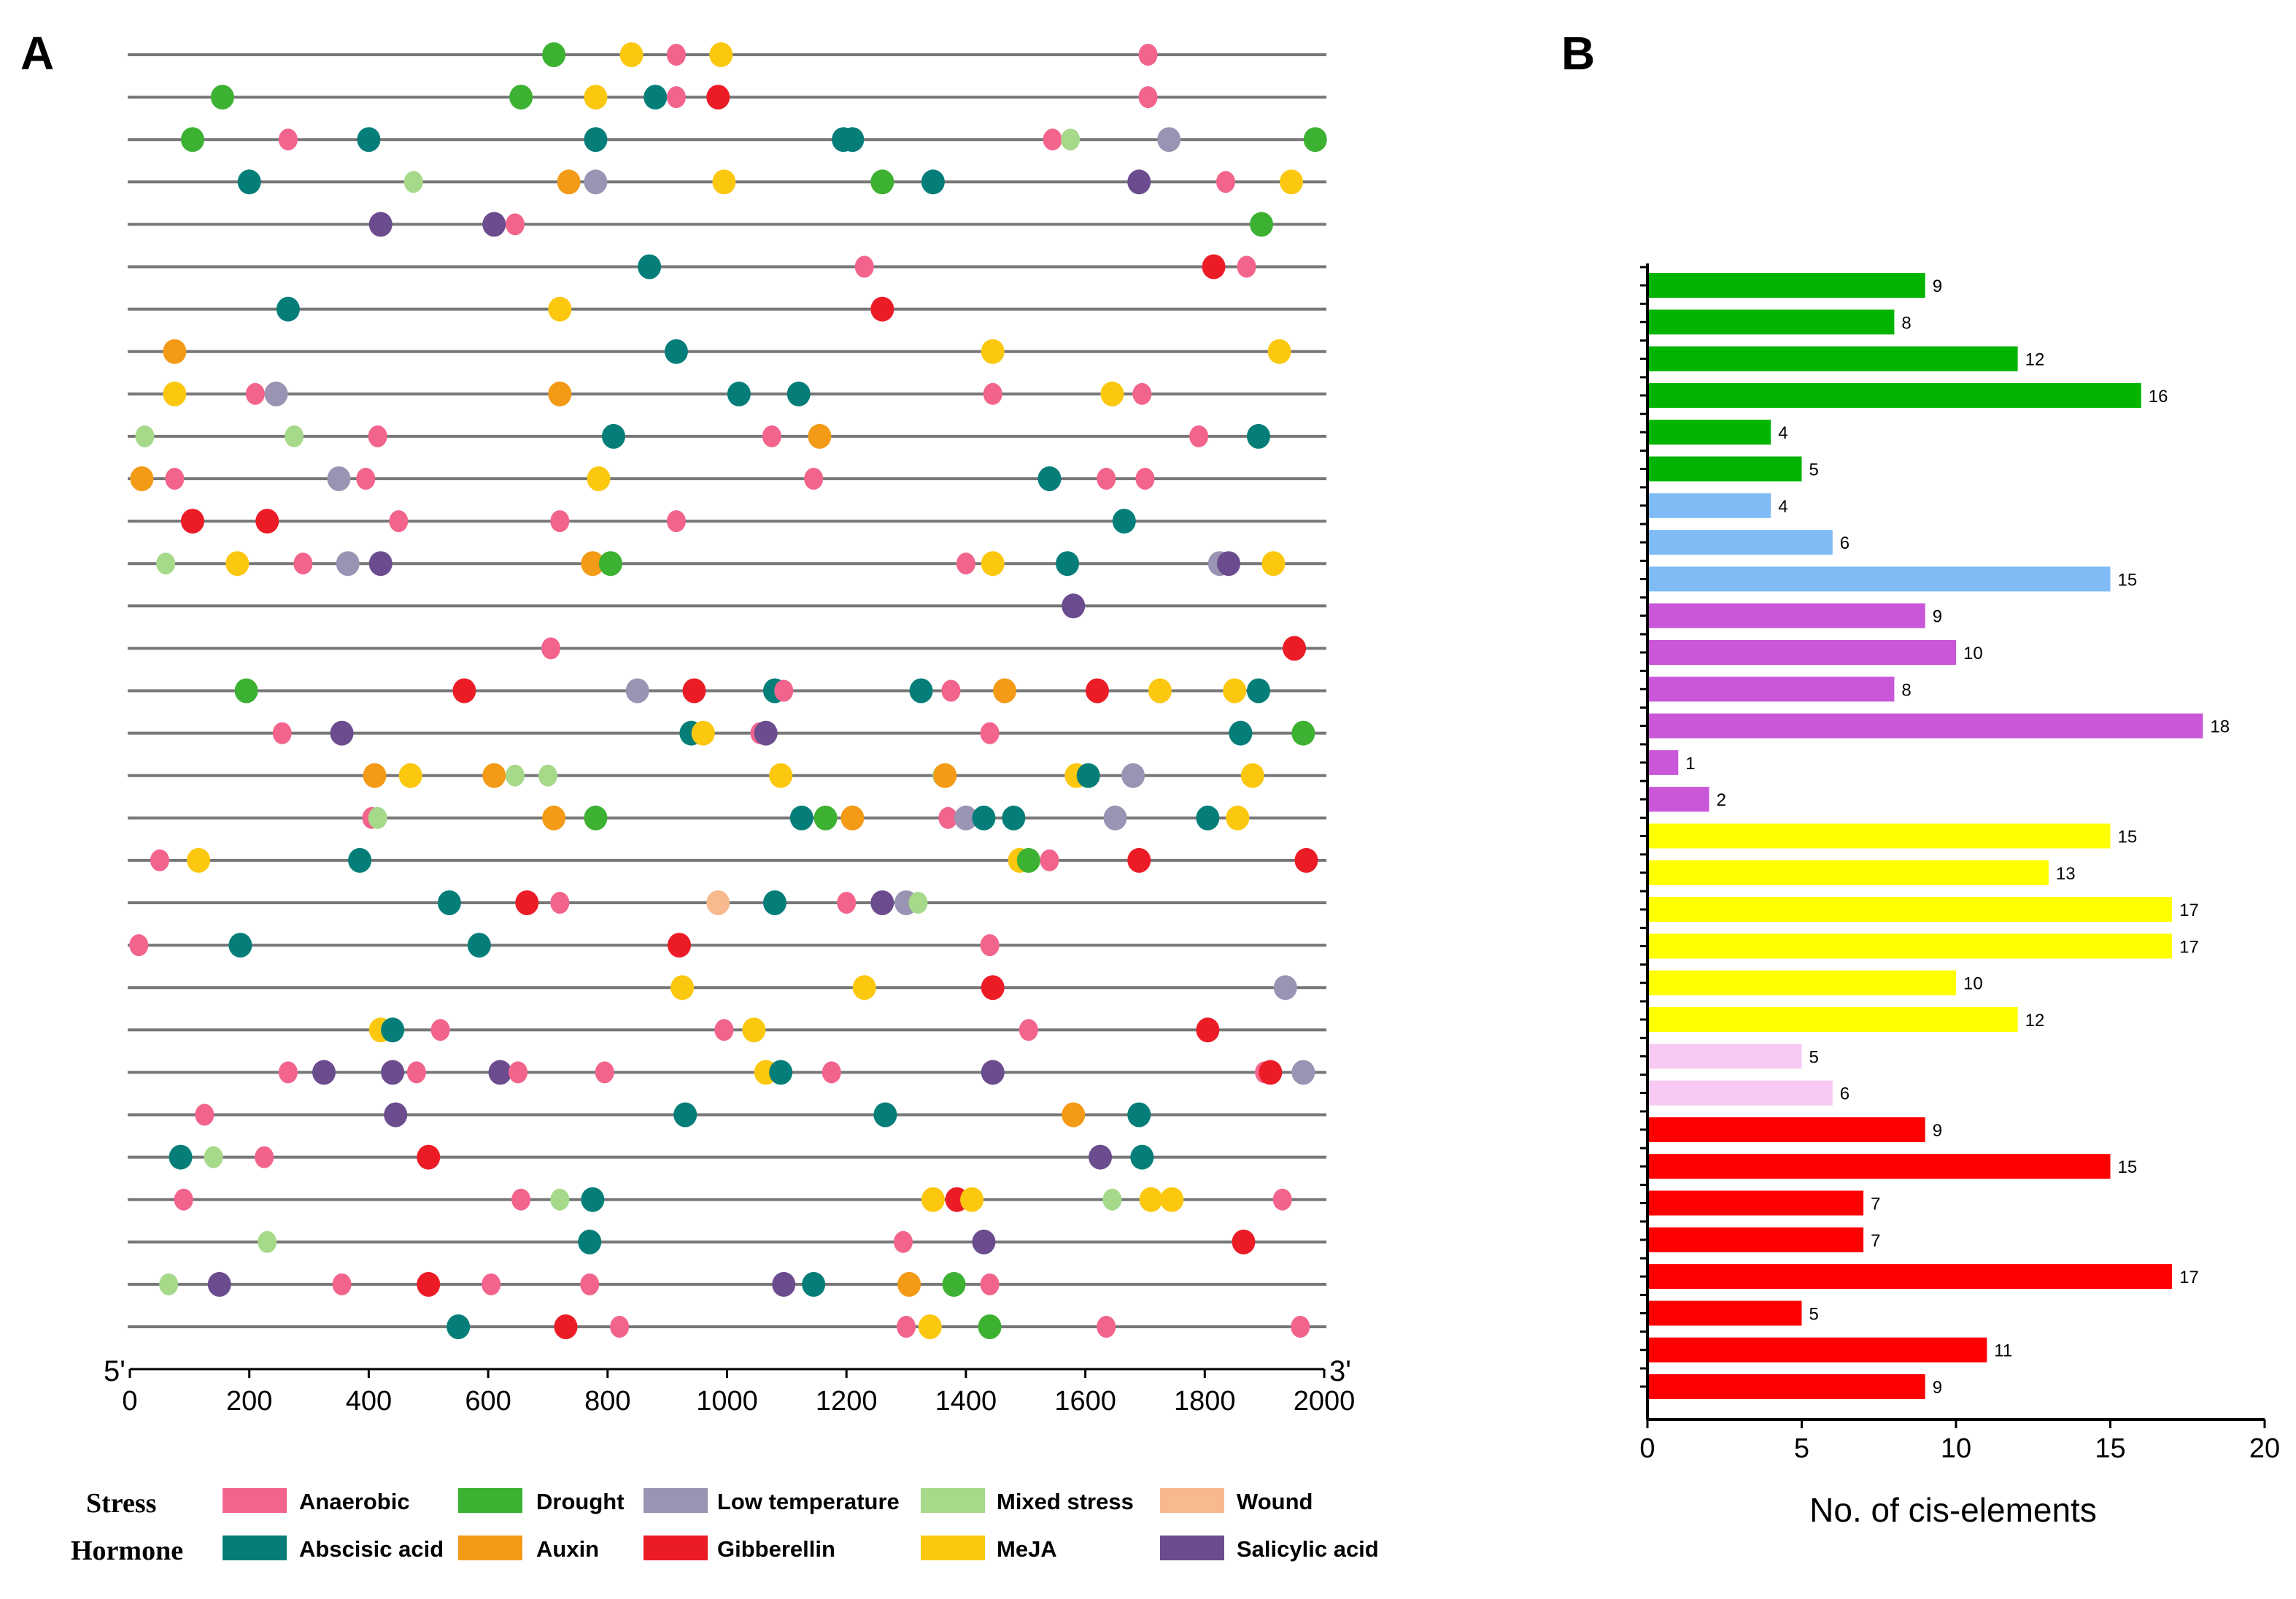 Image resolution: width=2296 pixels, height=1599 pixels. I want to click on x-tick-label: 10, so click(1956, 1448).